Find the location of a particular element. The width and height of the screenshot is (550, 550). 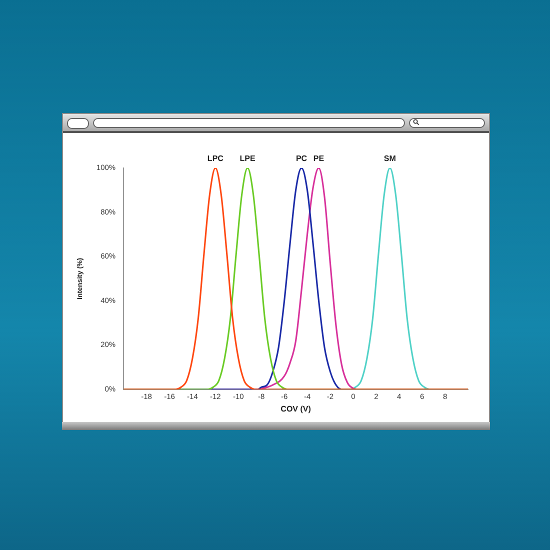

series-label: PC is located at coordinates (302, 159).